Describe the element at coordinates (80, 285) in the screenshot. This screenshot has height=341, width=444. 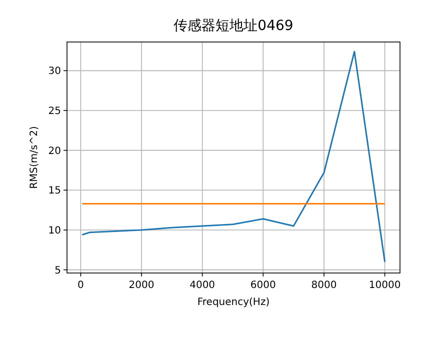
I see `x-tick-label: 0` at that location.